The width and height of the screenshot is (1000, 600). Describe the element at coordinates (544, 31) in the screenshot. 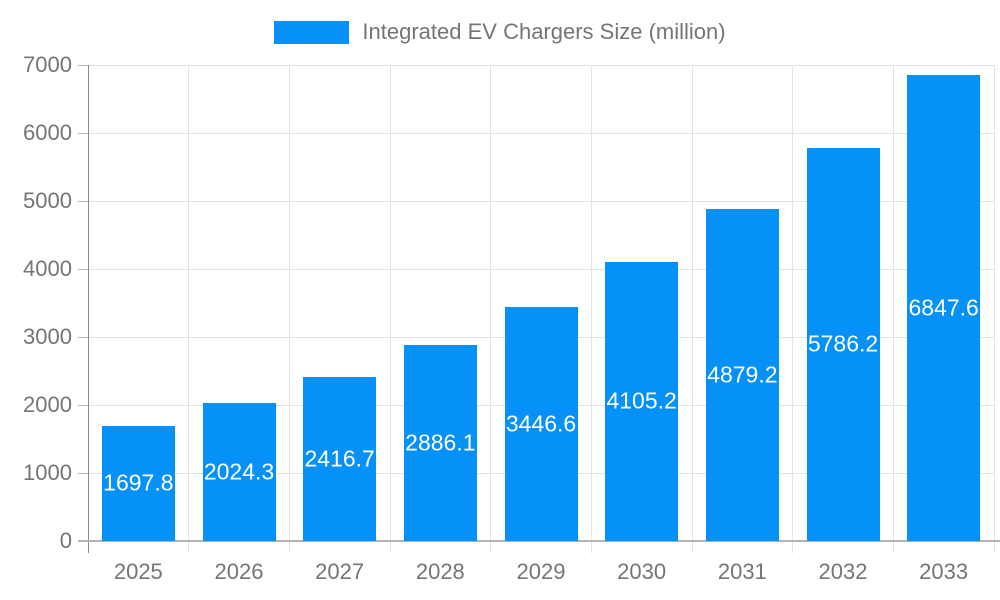

I see `legend-label: Integrated EV Chargers Size (million)` at that location.